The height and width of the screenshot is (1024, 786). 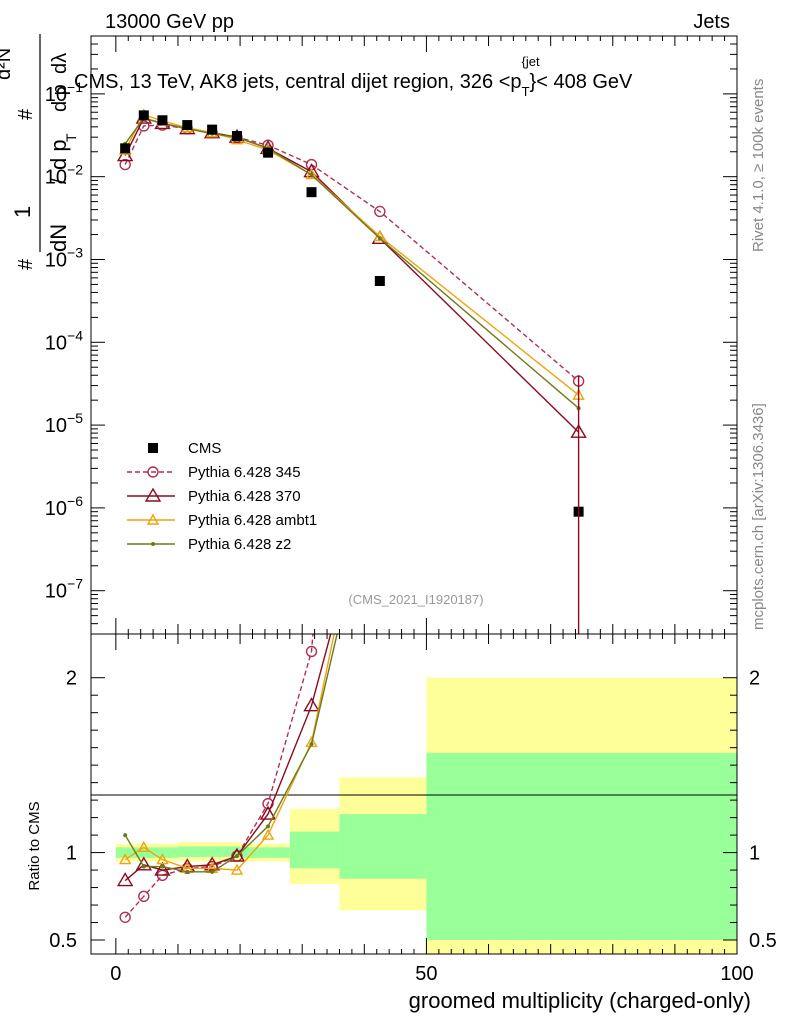 I want to click on ratio-ytick-label-r-1: 1, so click(x=754, y=854).